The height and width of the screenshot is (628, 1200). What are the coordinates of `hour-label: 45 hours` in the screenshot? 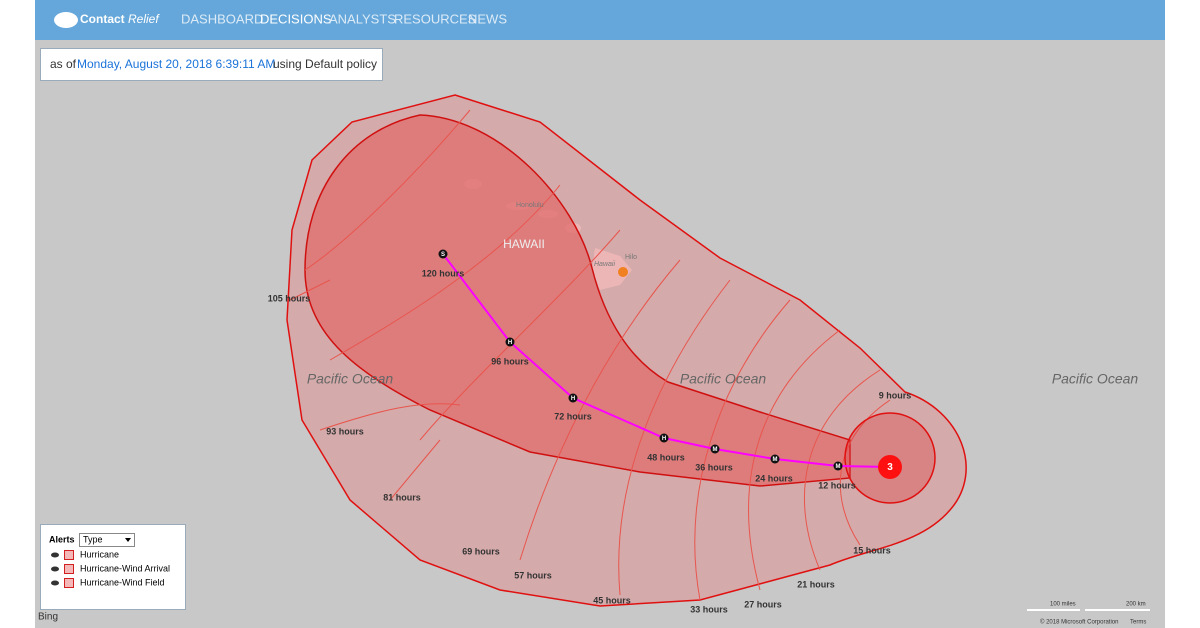 It's located at (612, 600).